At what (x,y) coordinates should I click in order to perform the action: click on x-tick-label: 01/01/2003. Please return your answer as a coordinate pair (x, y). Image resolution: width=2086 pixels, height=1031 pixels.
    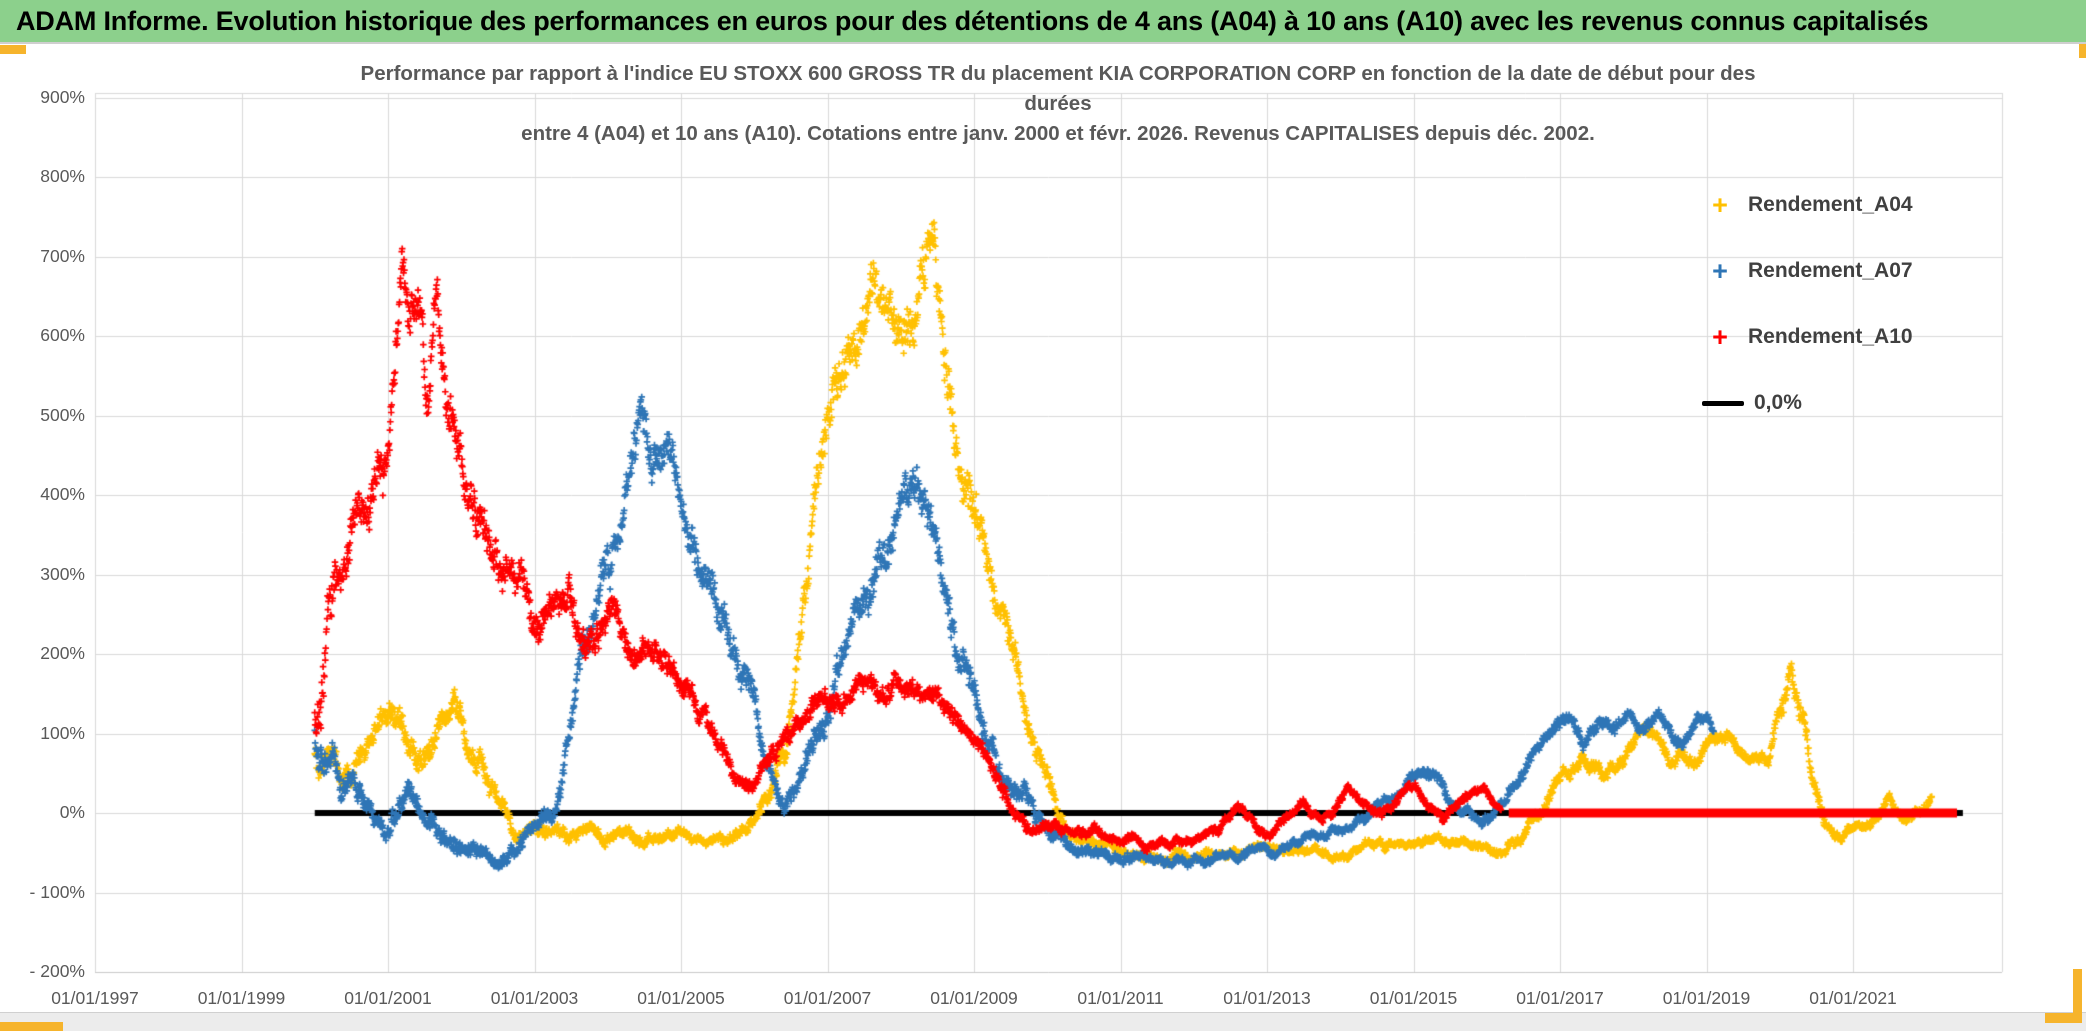
    Looking at the image, I should click on (534, 998).